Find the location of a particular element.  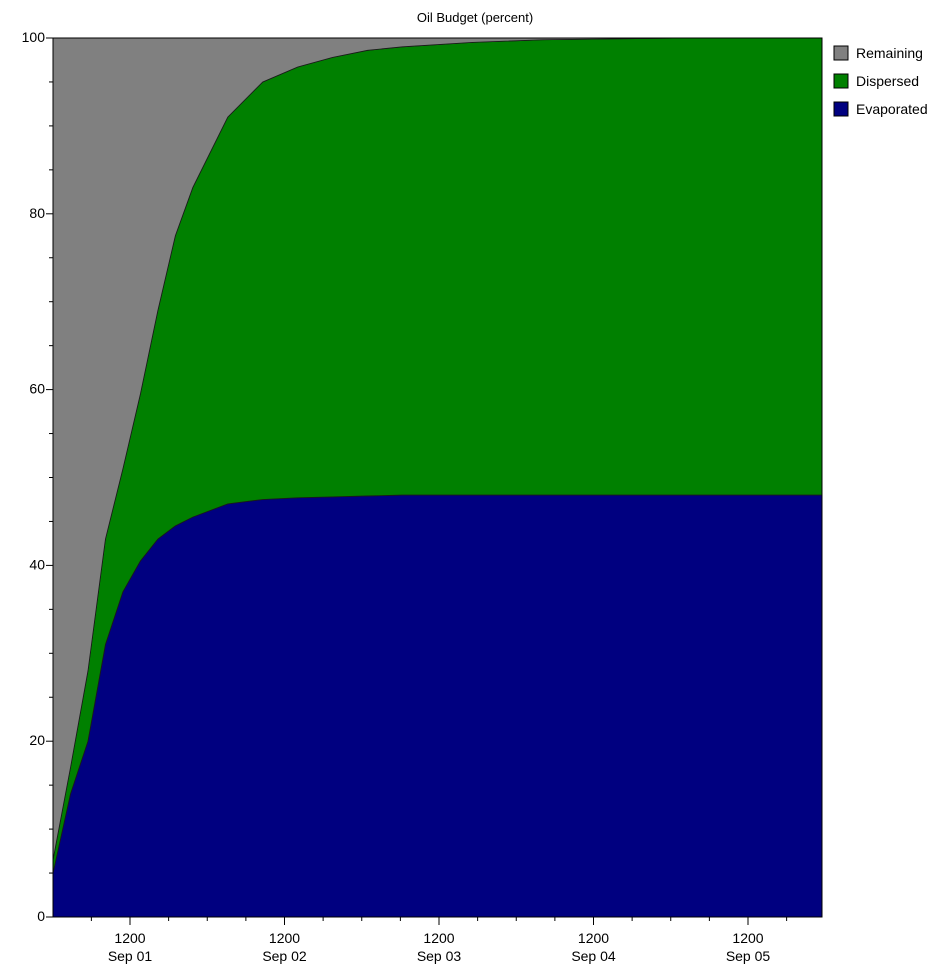

y-tick-label: 0 is located at coordinates (41, 916).